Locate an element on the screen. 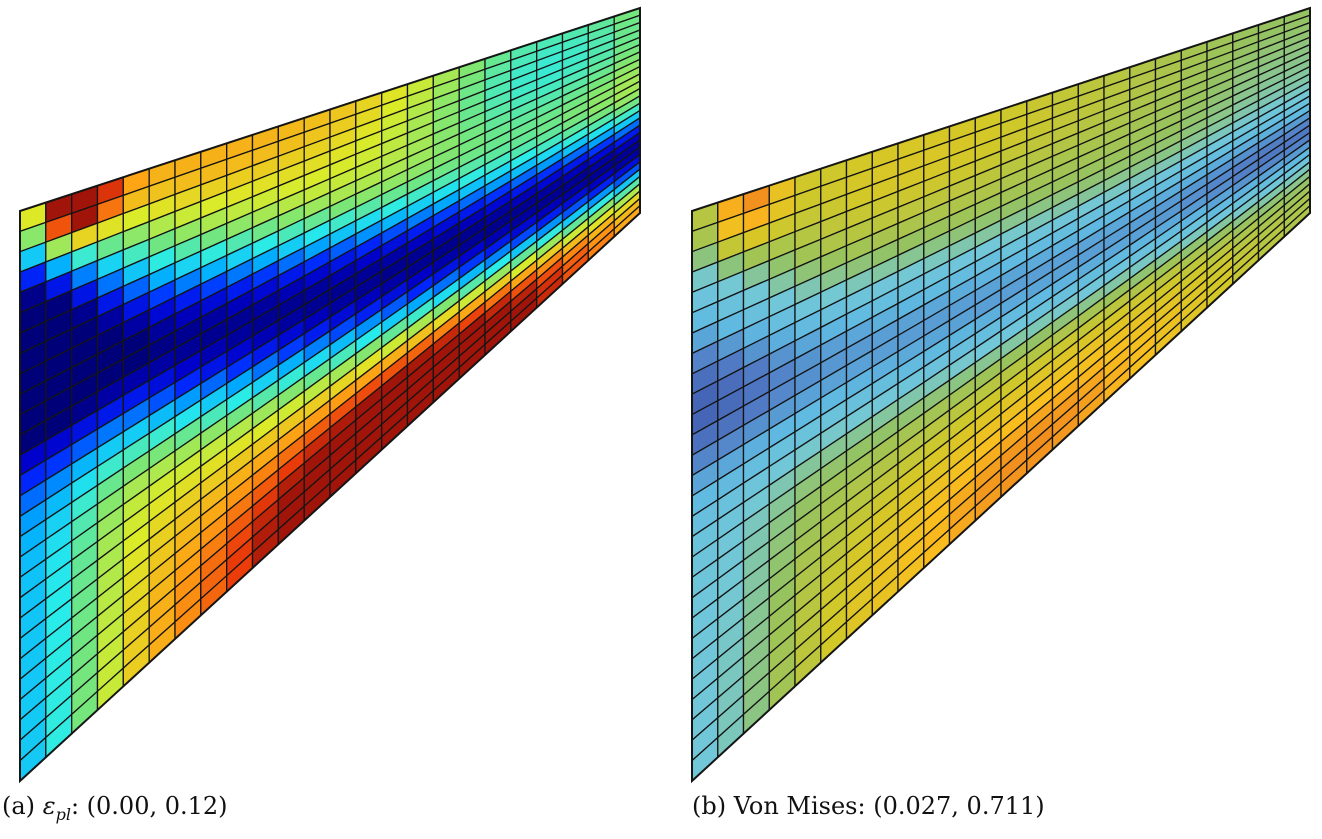 The image size is (1322, 839). caption-a-colon: : is located at coordinates (75, 806).